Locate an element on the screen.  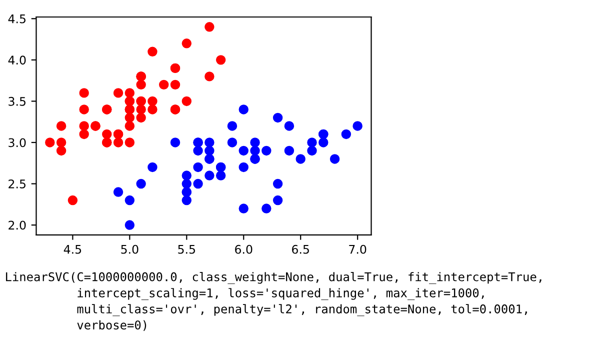
y-tick-label: 3.5 is located at coordinates (17, 101).